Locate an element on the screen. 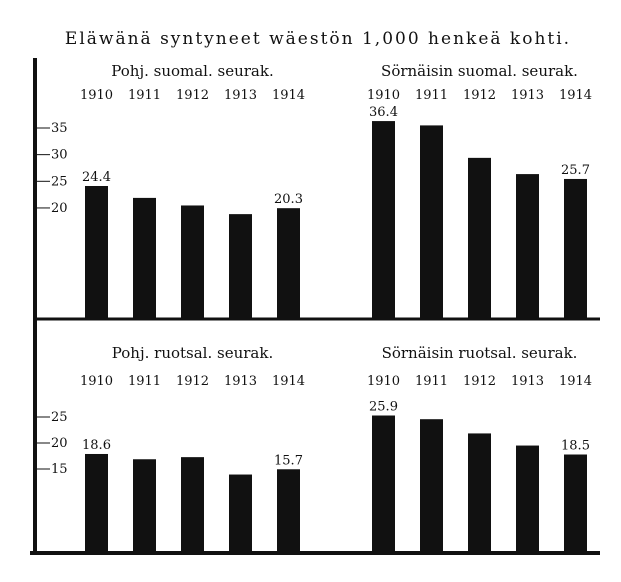 Image resolution: width=621 pixels, height=582 pixels. panel-title: Pohj. suomal. seurak. is located at coordinates (192, 71).